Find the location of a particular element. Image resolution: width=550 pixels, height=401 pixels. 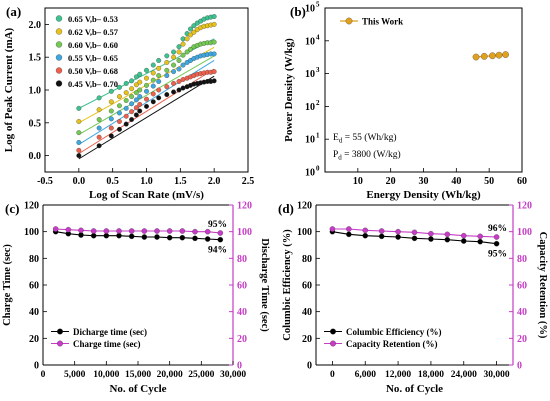

panel-d-ylabel-left: Columbic Efficiency (%) is located at coordinates (287, 285).